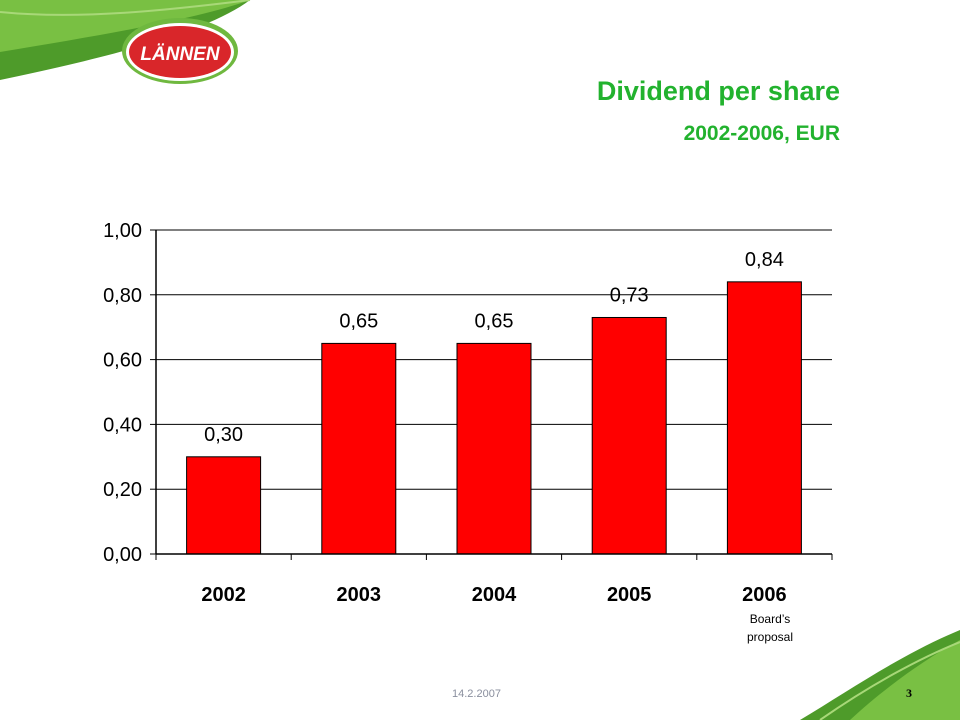 The height and width of the screenshot is (720, 960). I want to click on bar-2003, so click(359, 448).